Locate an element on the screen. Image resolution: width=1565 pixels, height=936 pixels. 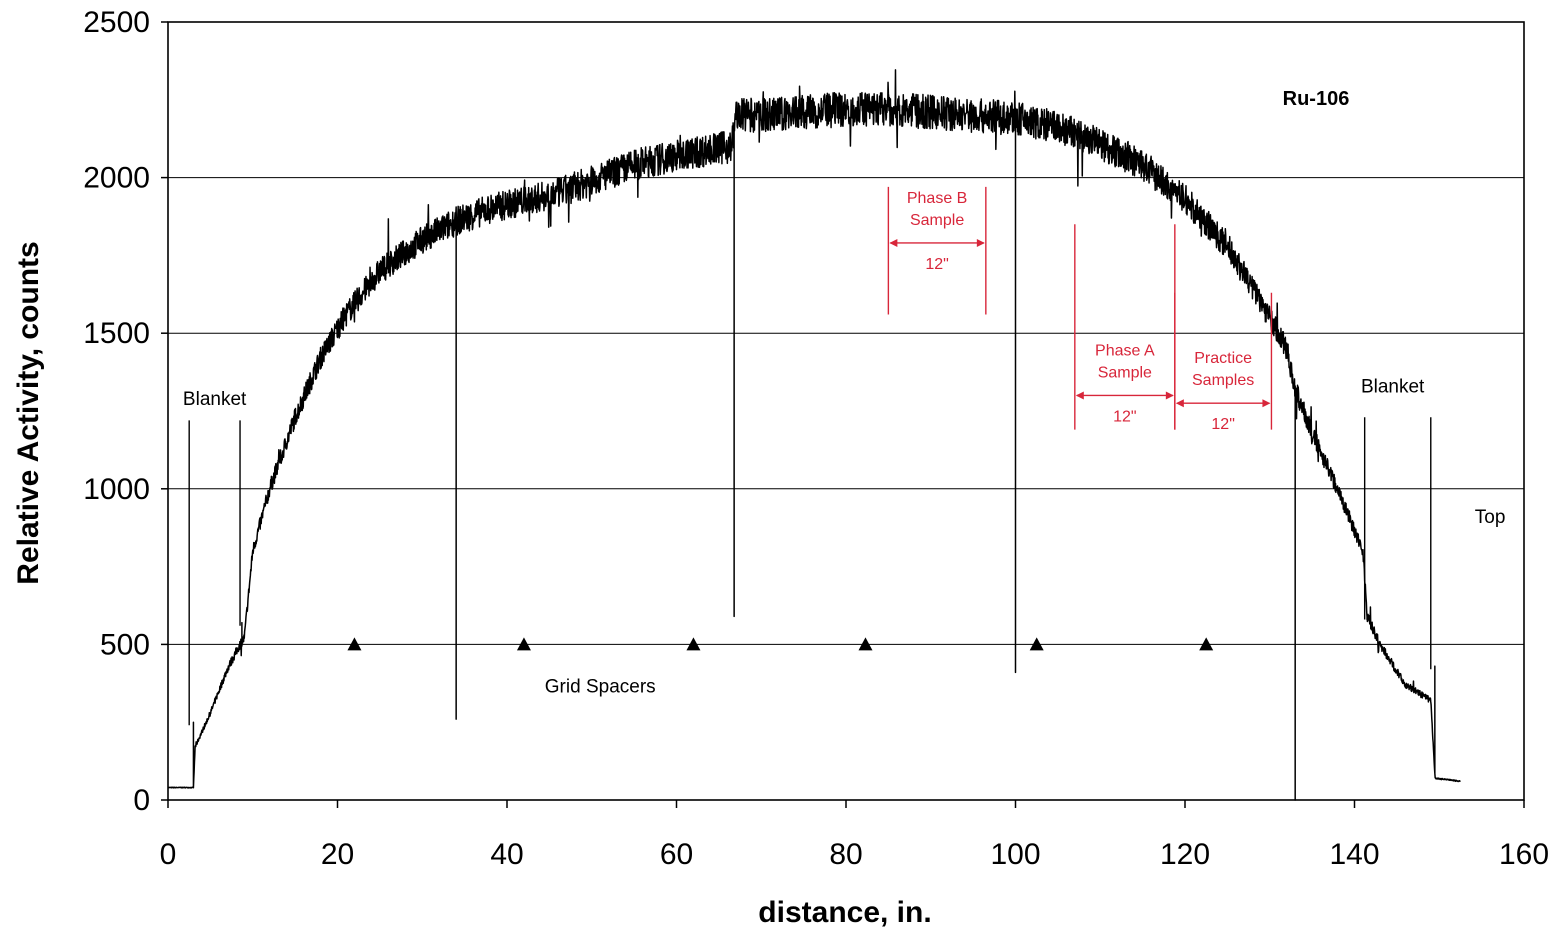
x-tick-label: 20 is located at coordinates (337, 854).